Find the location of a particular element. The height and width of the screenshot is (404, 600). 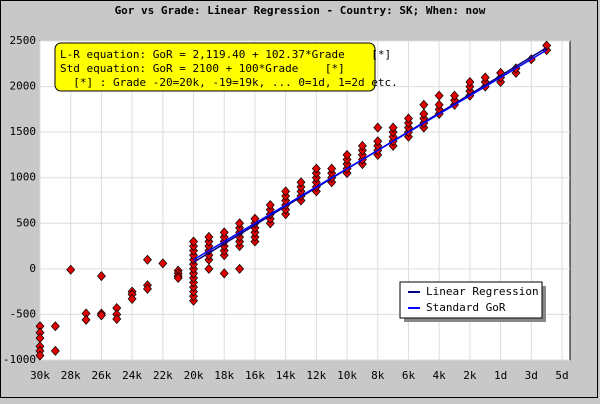

annotation-box is located at coordinates (215, 67).